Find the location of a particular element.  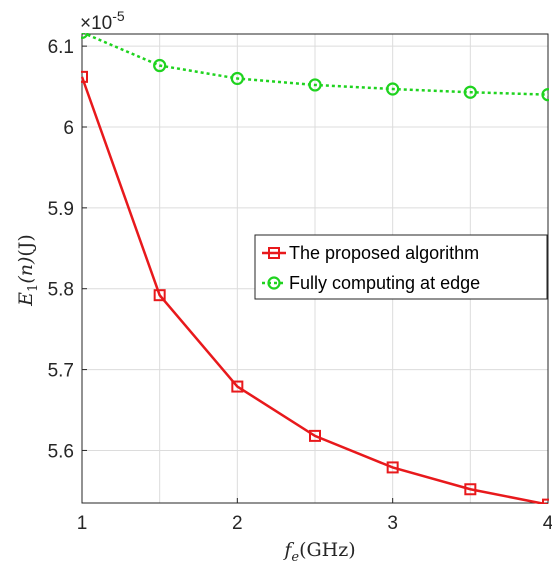

x-tick-label: 3 is located at coordinates (392, 523).